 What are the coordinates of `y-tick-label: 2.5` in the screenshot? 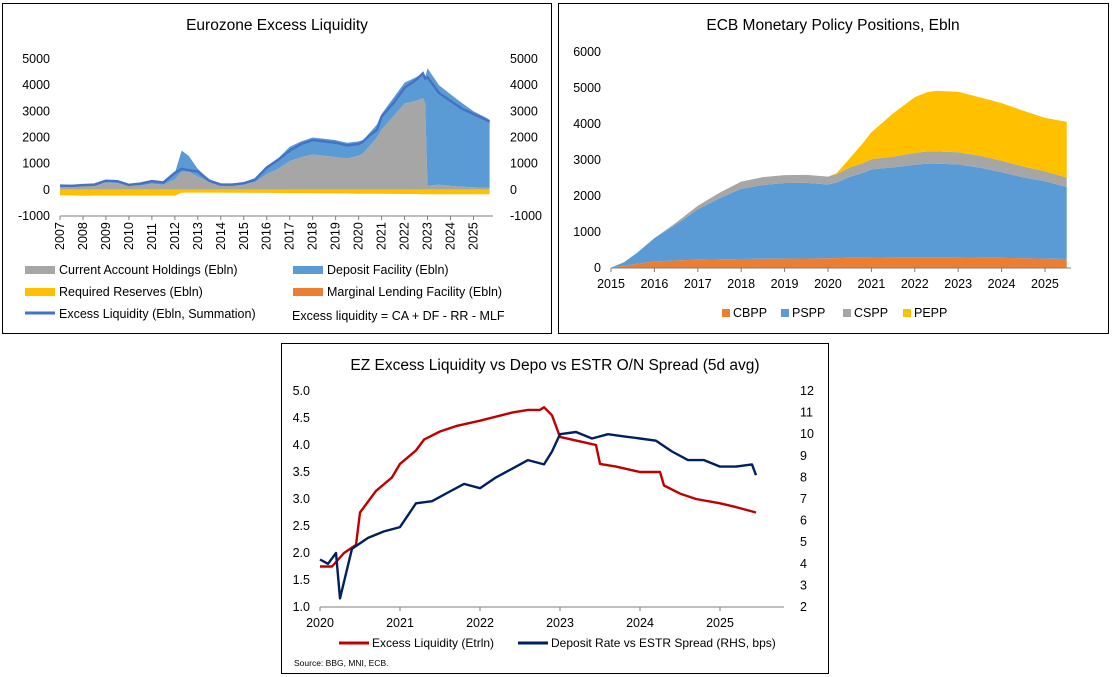 It's located at (301, 526).